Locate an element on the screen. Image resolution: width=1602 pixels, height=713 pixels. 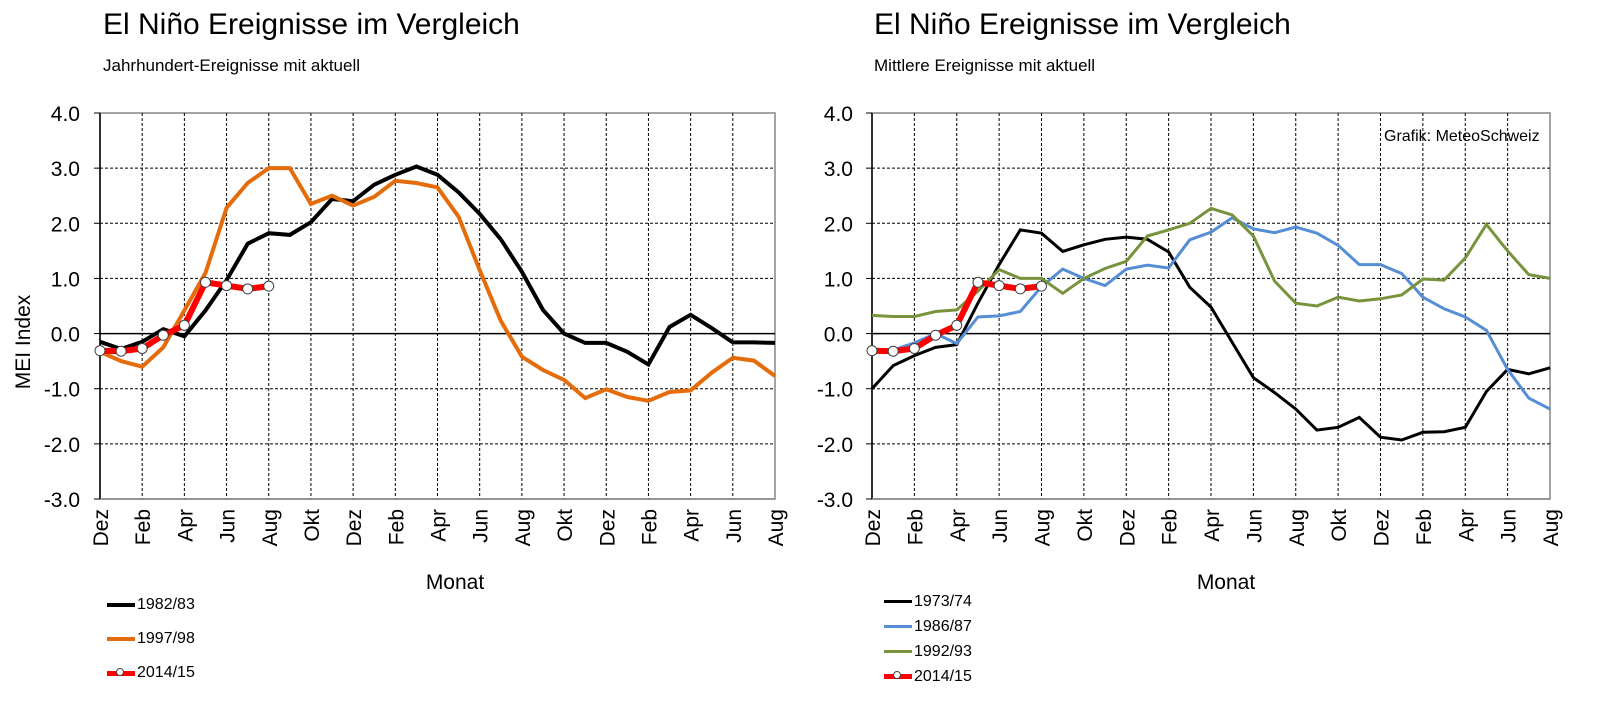
legend-item: 1982/83 is located at coordinates (151, 605).